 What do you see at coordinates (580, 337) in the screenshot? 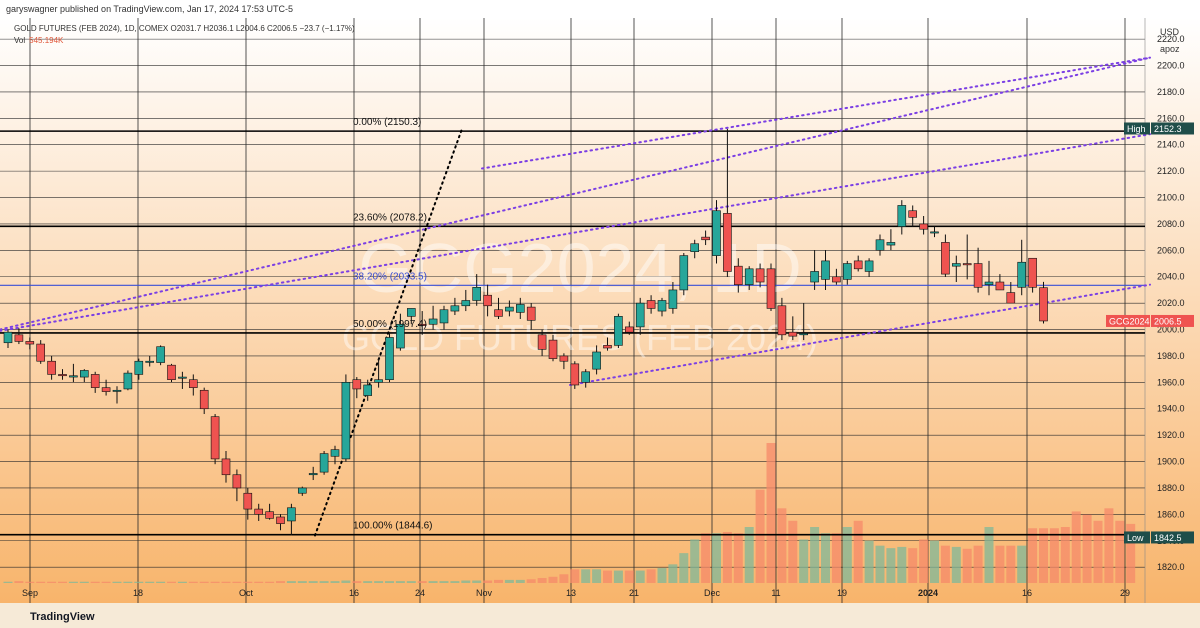
I see `watermark-name: GOLD FUTURES (FEB 2024)` at bounding box center [580, 337].